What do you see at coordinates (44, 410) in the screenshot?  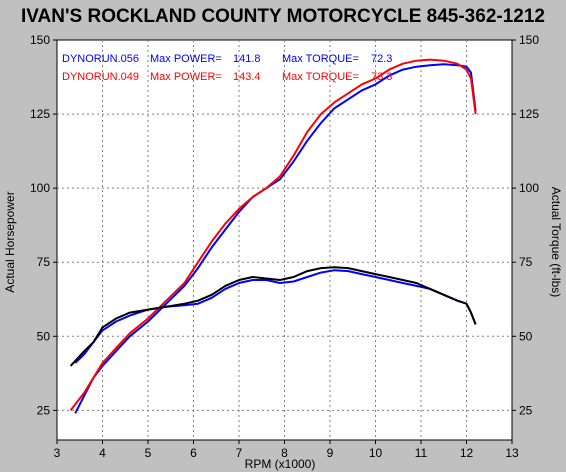 I see `y-tick-label-left: 25` at bounding box center [44, 410].